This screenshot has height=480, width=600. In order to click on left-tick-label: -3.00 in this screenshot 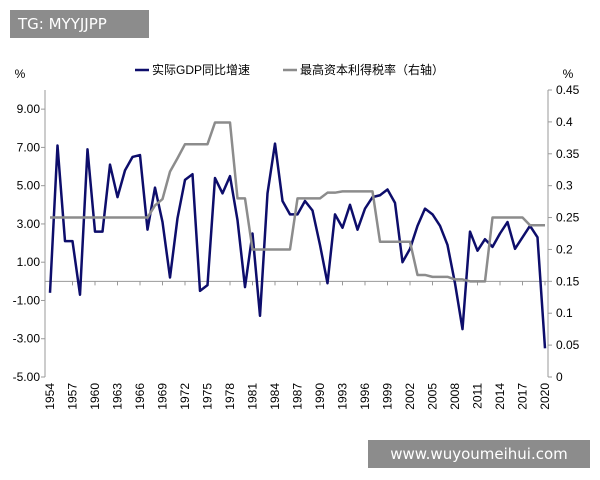, I will do `click(27, 339)`.